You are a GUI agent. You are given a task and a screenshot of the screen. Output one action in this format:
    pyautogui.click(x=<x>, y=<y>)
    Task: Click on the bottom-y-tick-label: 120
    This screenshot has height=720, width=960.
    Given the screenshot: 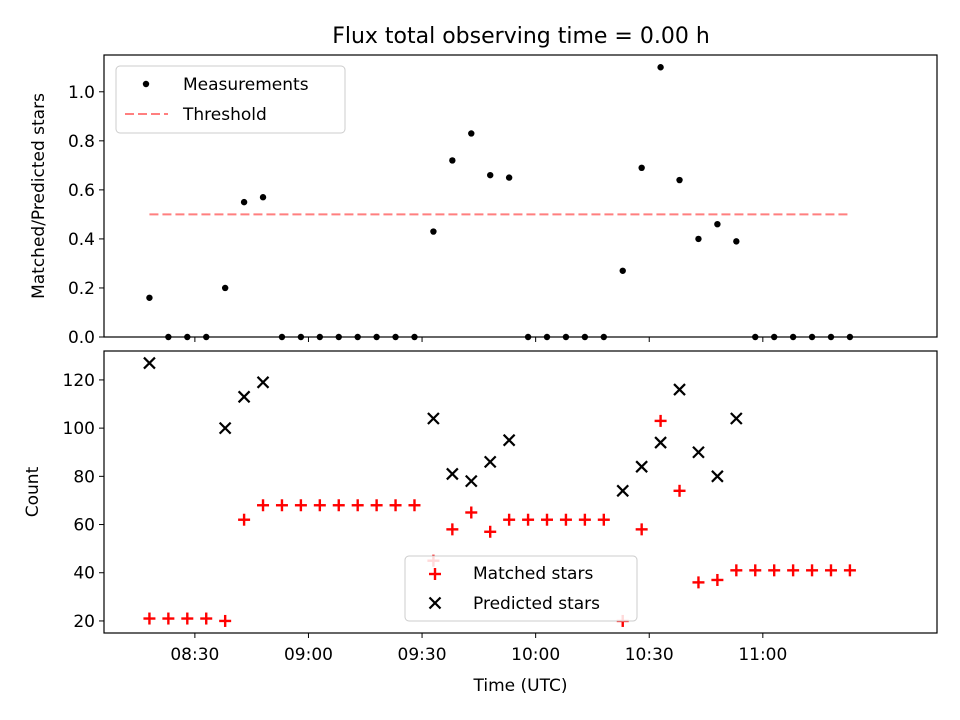 What is the action you would take?
    pyautogui.click(x=79, y=381)
    